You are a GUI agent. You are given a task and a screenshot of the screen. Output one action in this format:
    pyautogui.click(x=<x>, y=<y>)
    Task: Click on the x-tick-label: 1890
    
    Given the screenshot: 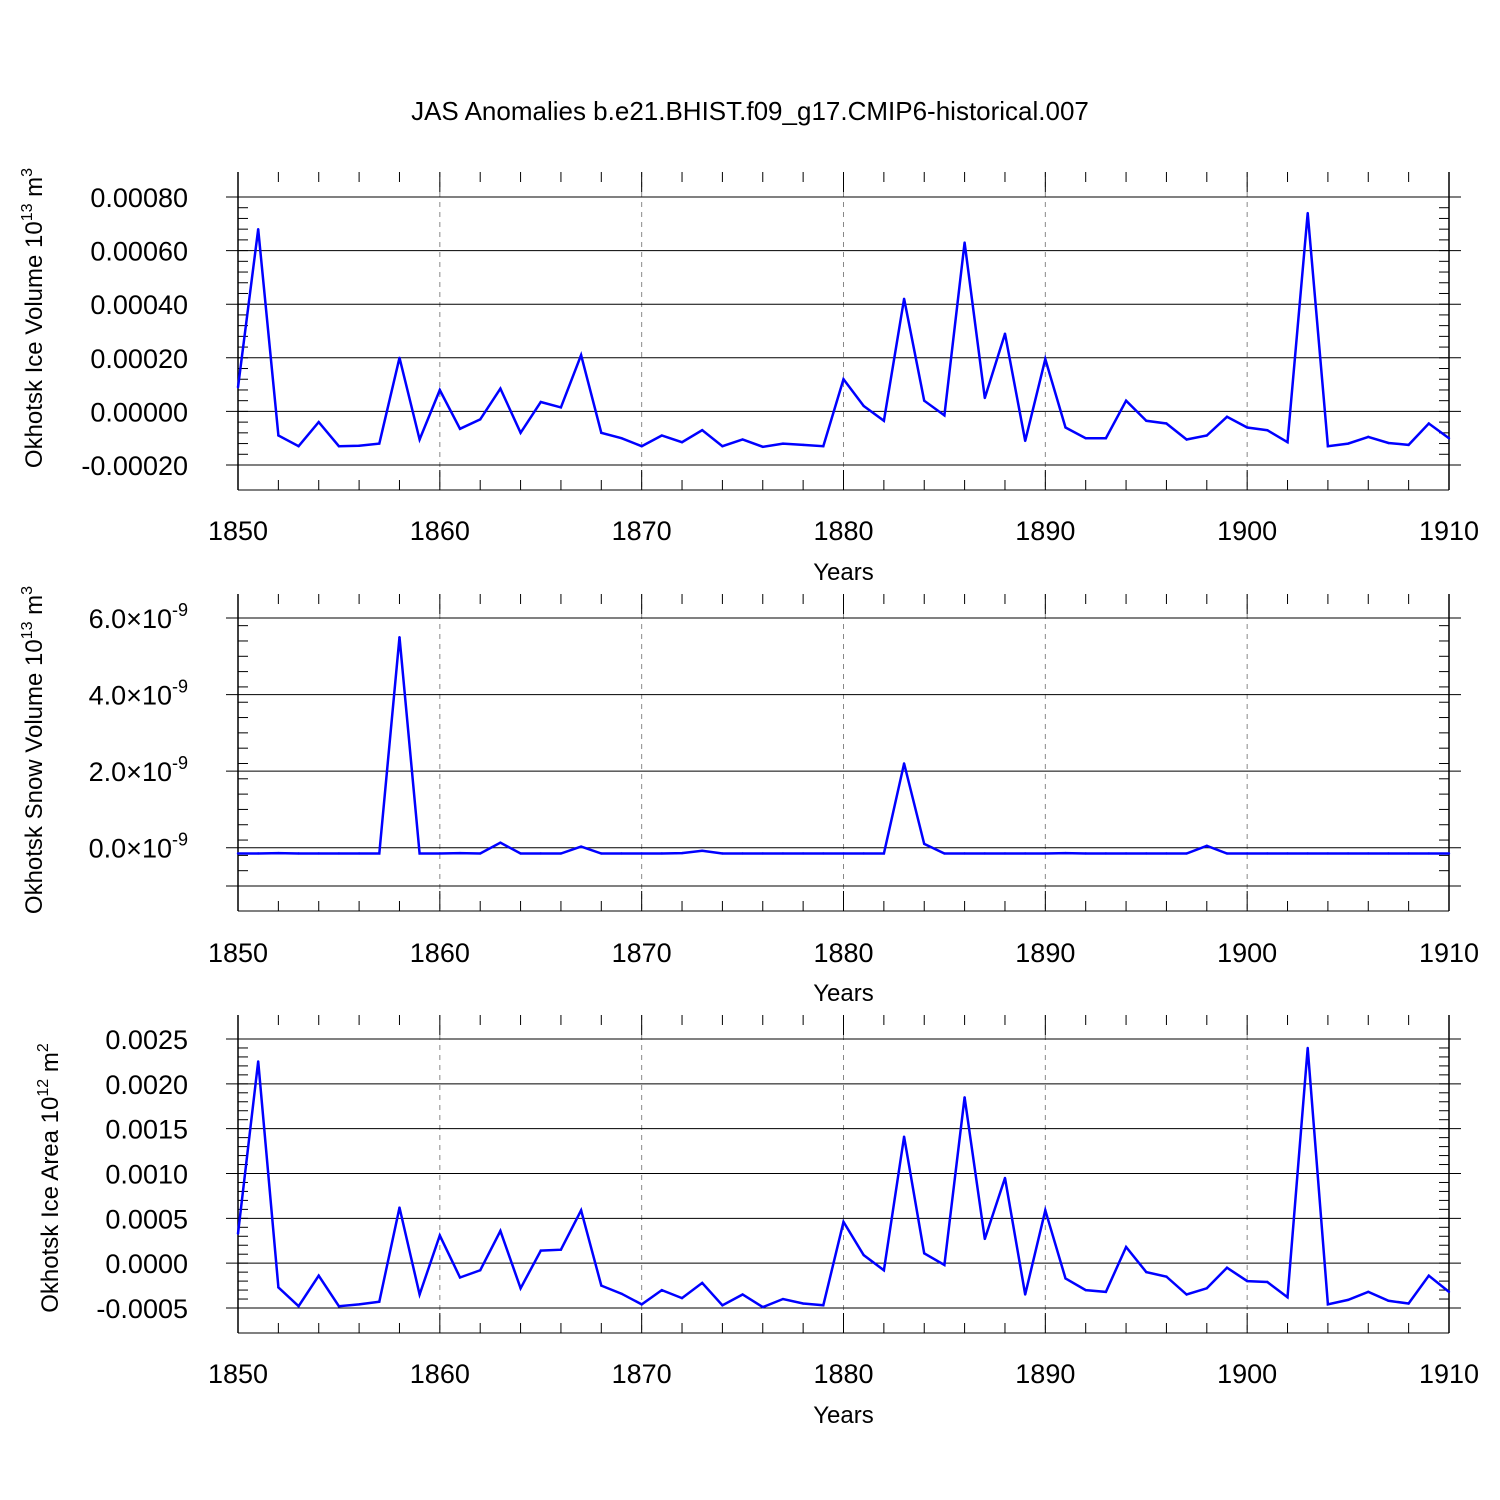 What is the action you would take?
    pyautogui.click(x=1045, y=531)
    